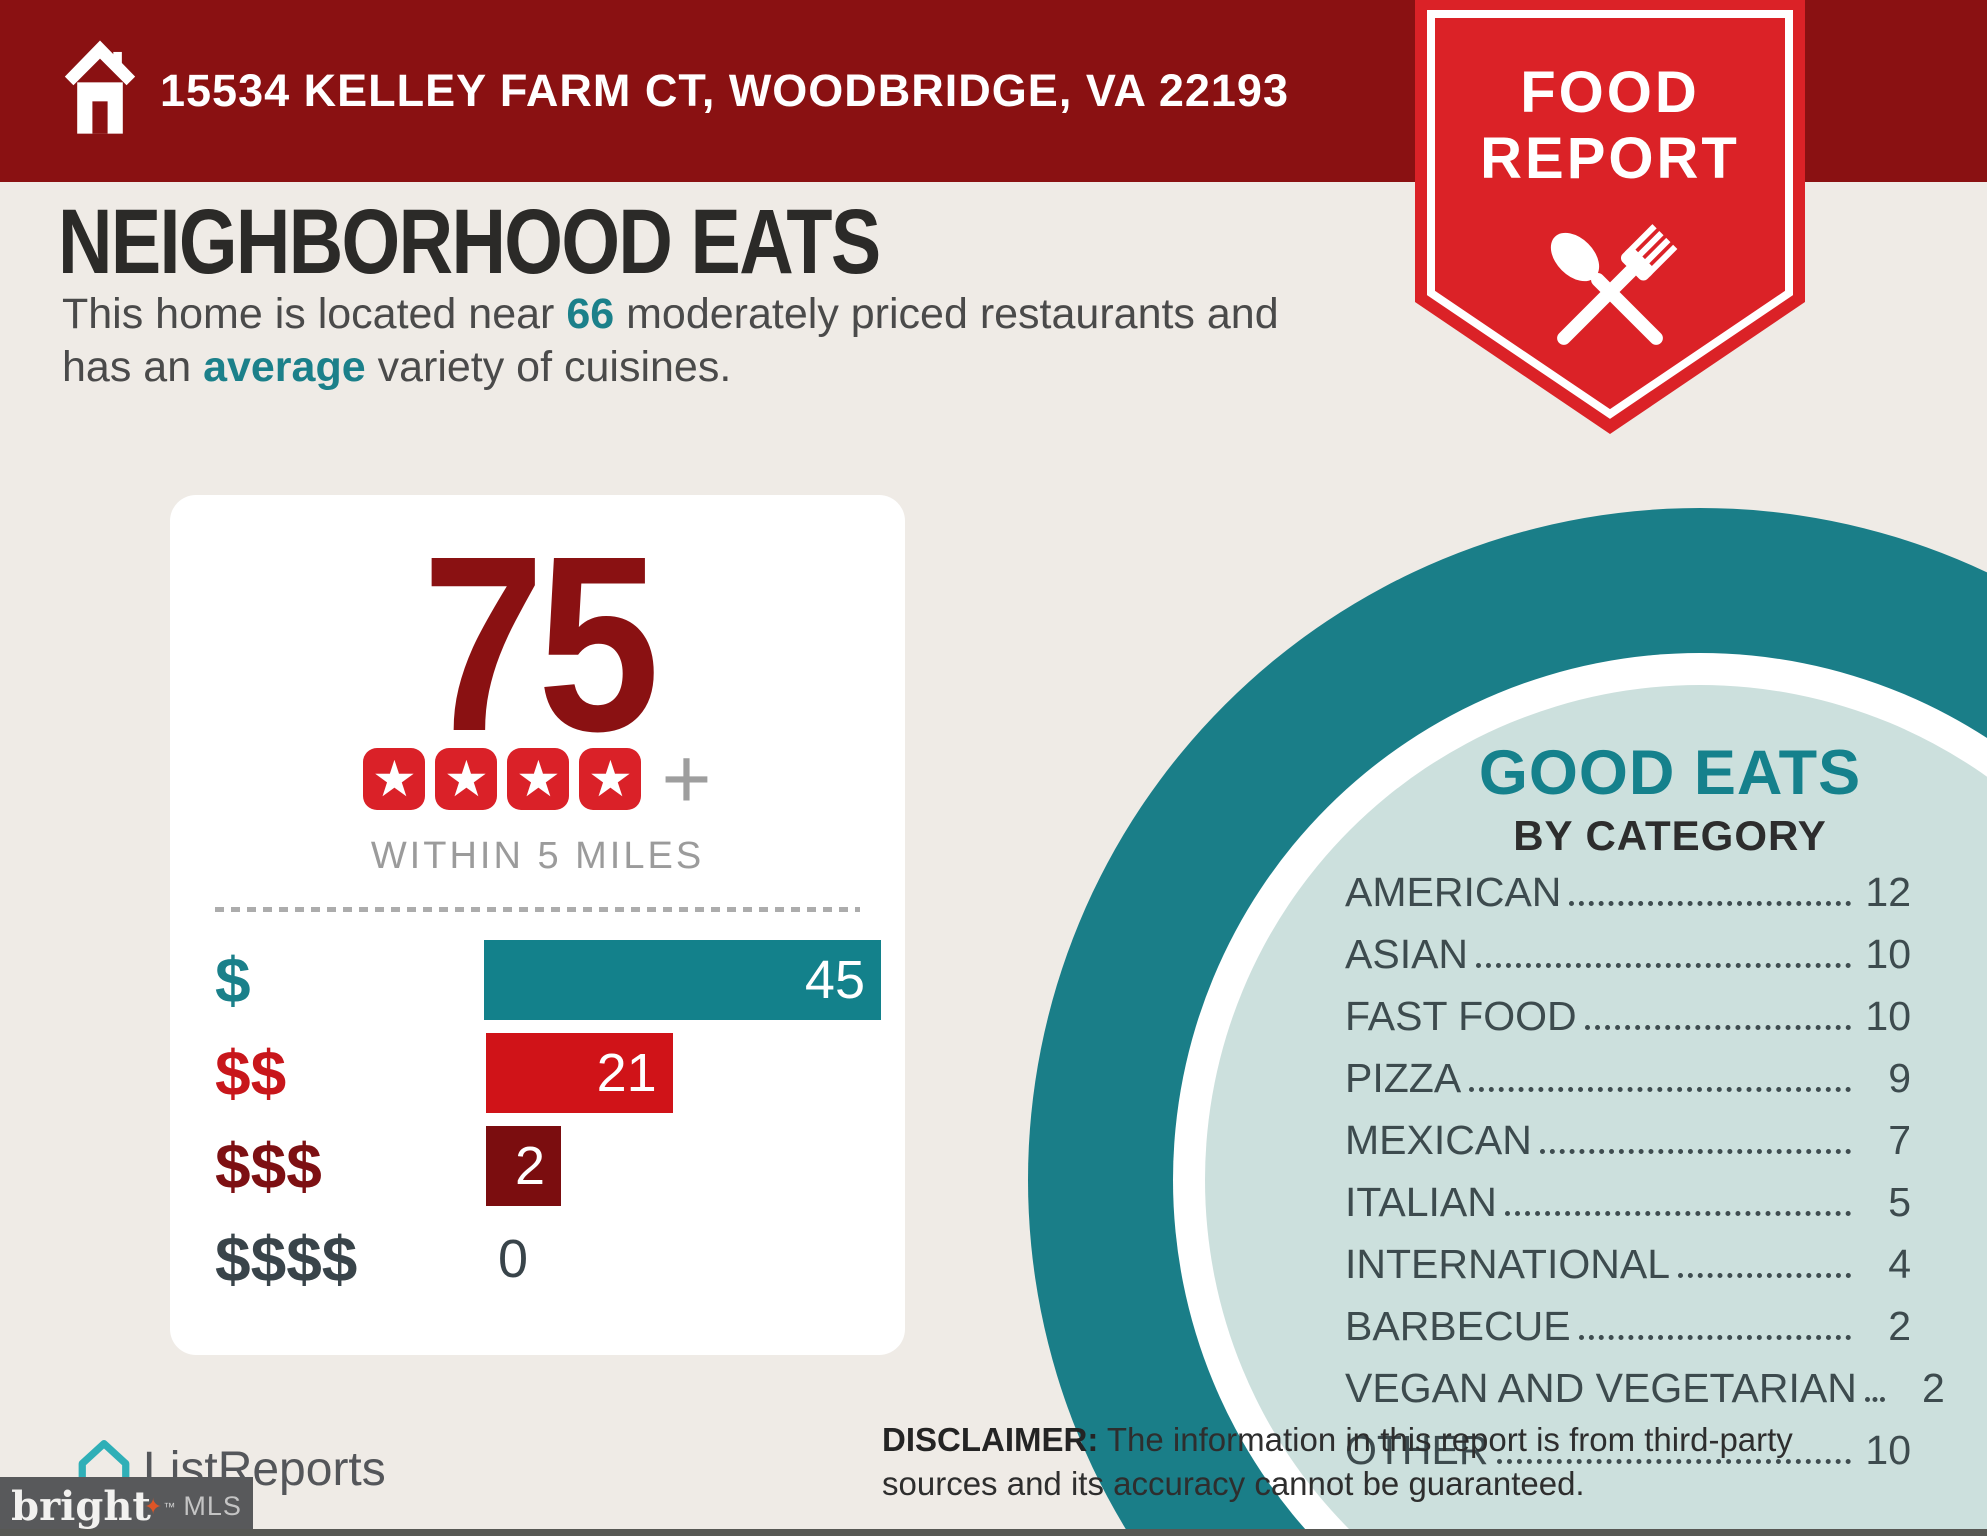  I want to click on price-bar-row: $$ 21, so click(548, 1073).